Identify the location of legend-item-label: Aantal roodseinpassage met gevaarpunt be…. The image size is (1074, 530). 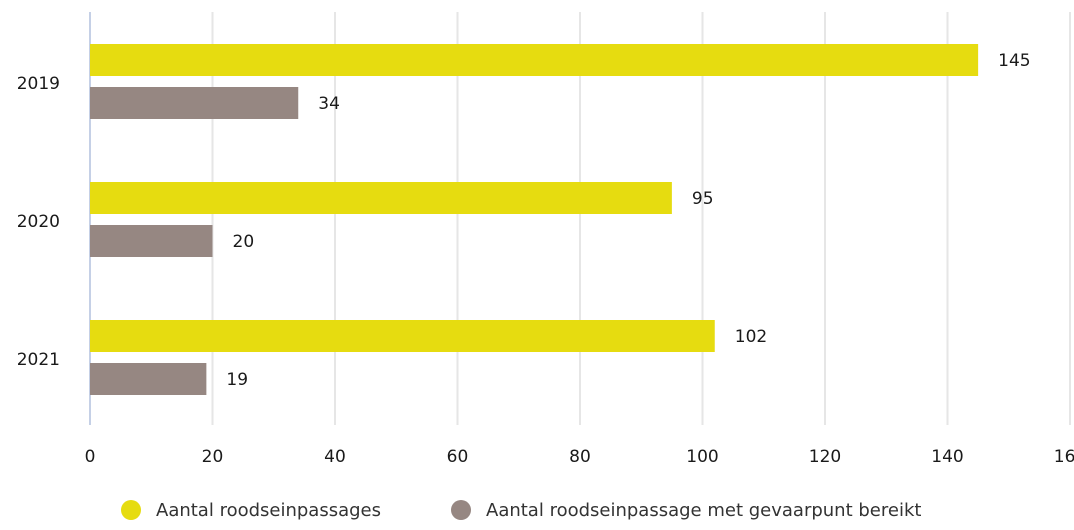
(703, 510).